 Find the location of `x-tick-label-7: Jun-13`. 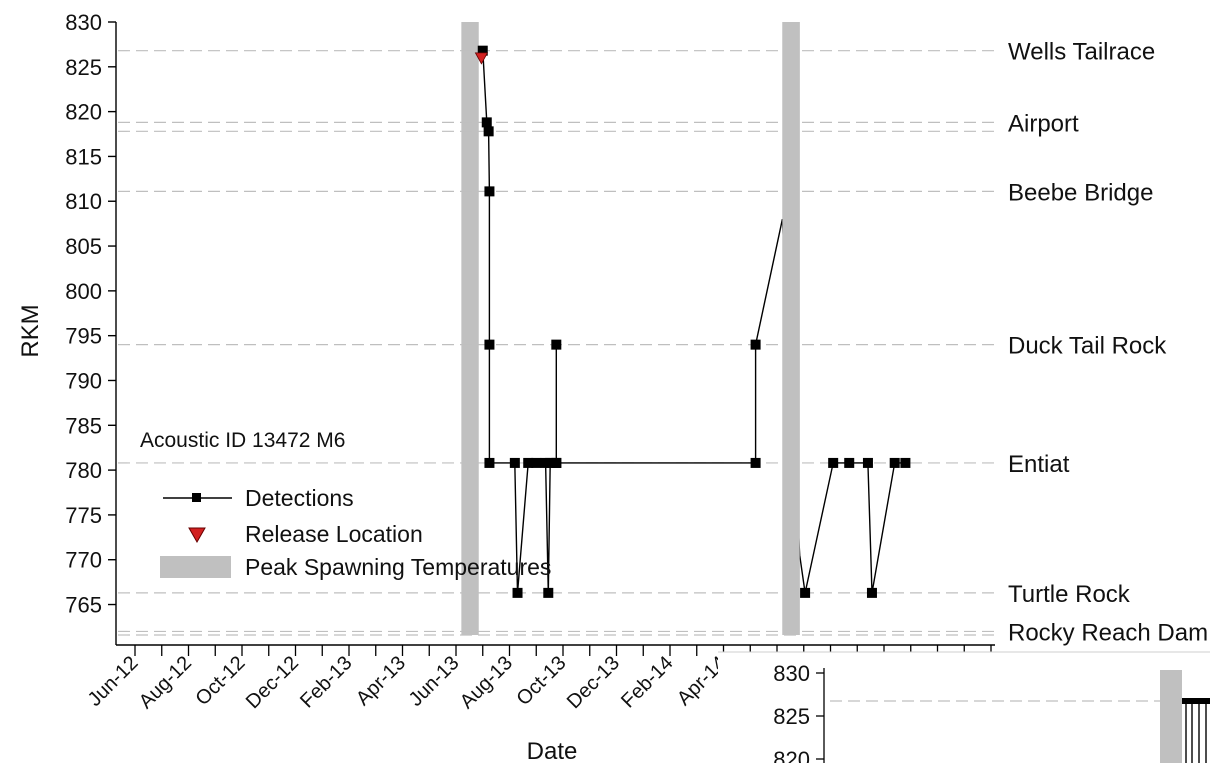

x-tick-label-7: Jun-13 is located at coordinates (434, 681).